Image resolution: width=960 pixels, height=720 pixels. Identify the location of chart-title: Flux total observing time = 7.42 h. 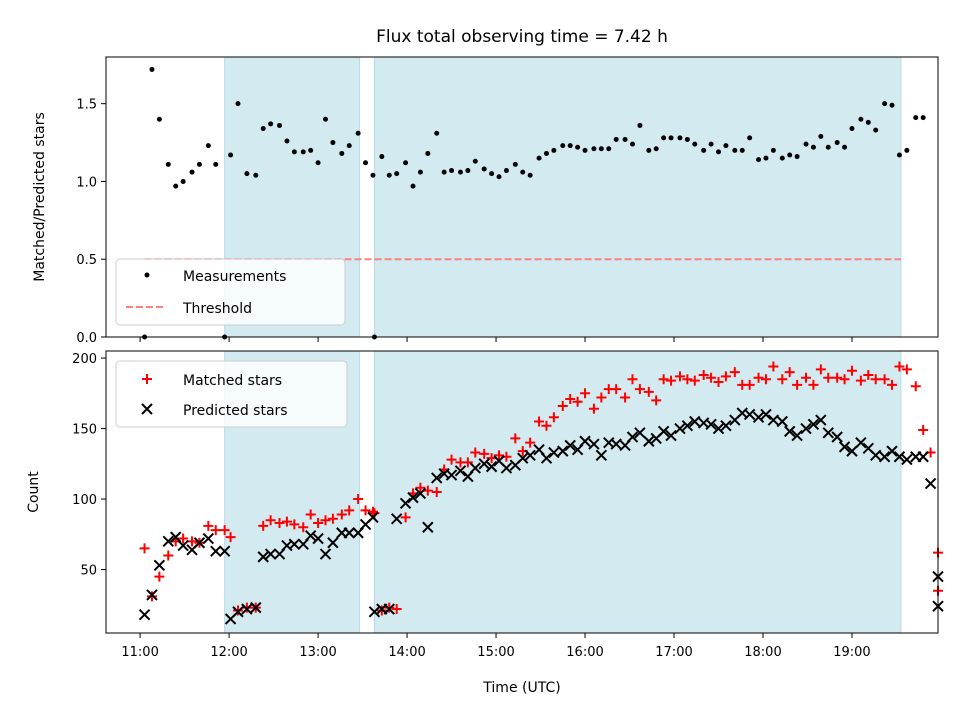
(522, 37).